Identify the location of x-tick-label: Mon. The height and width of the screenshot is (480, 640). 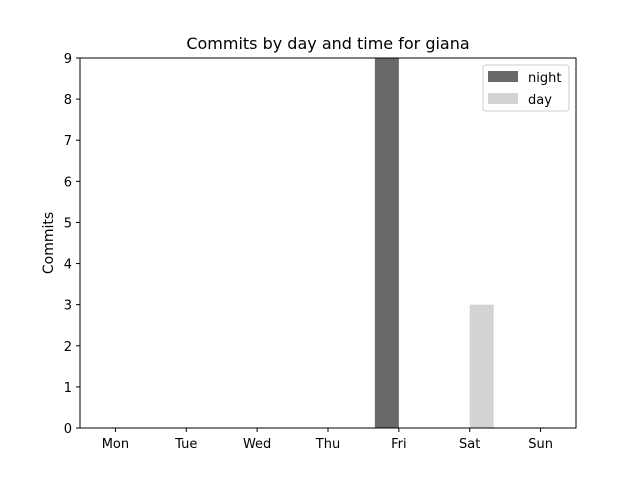
(115, 444).